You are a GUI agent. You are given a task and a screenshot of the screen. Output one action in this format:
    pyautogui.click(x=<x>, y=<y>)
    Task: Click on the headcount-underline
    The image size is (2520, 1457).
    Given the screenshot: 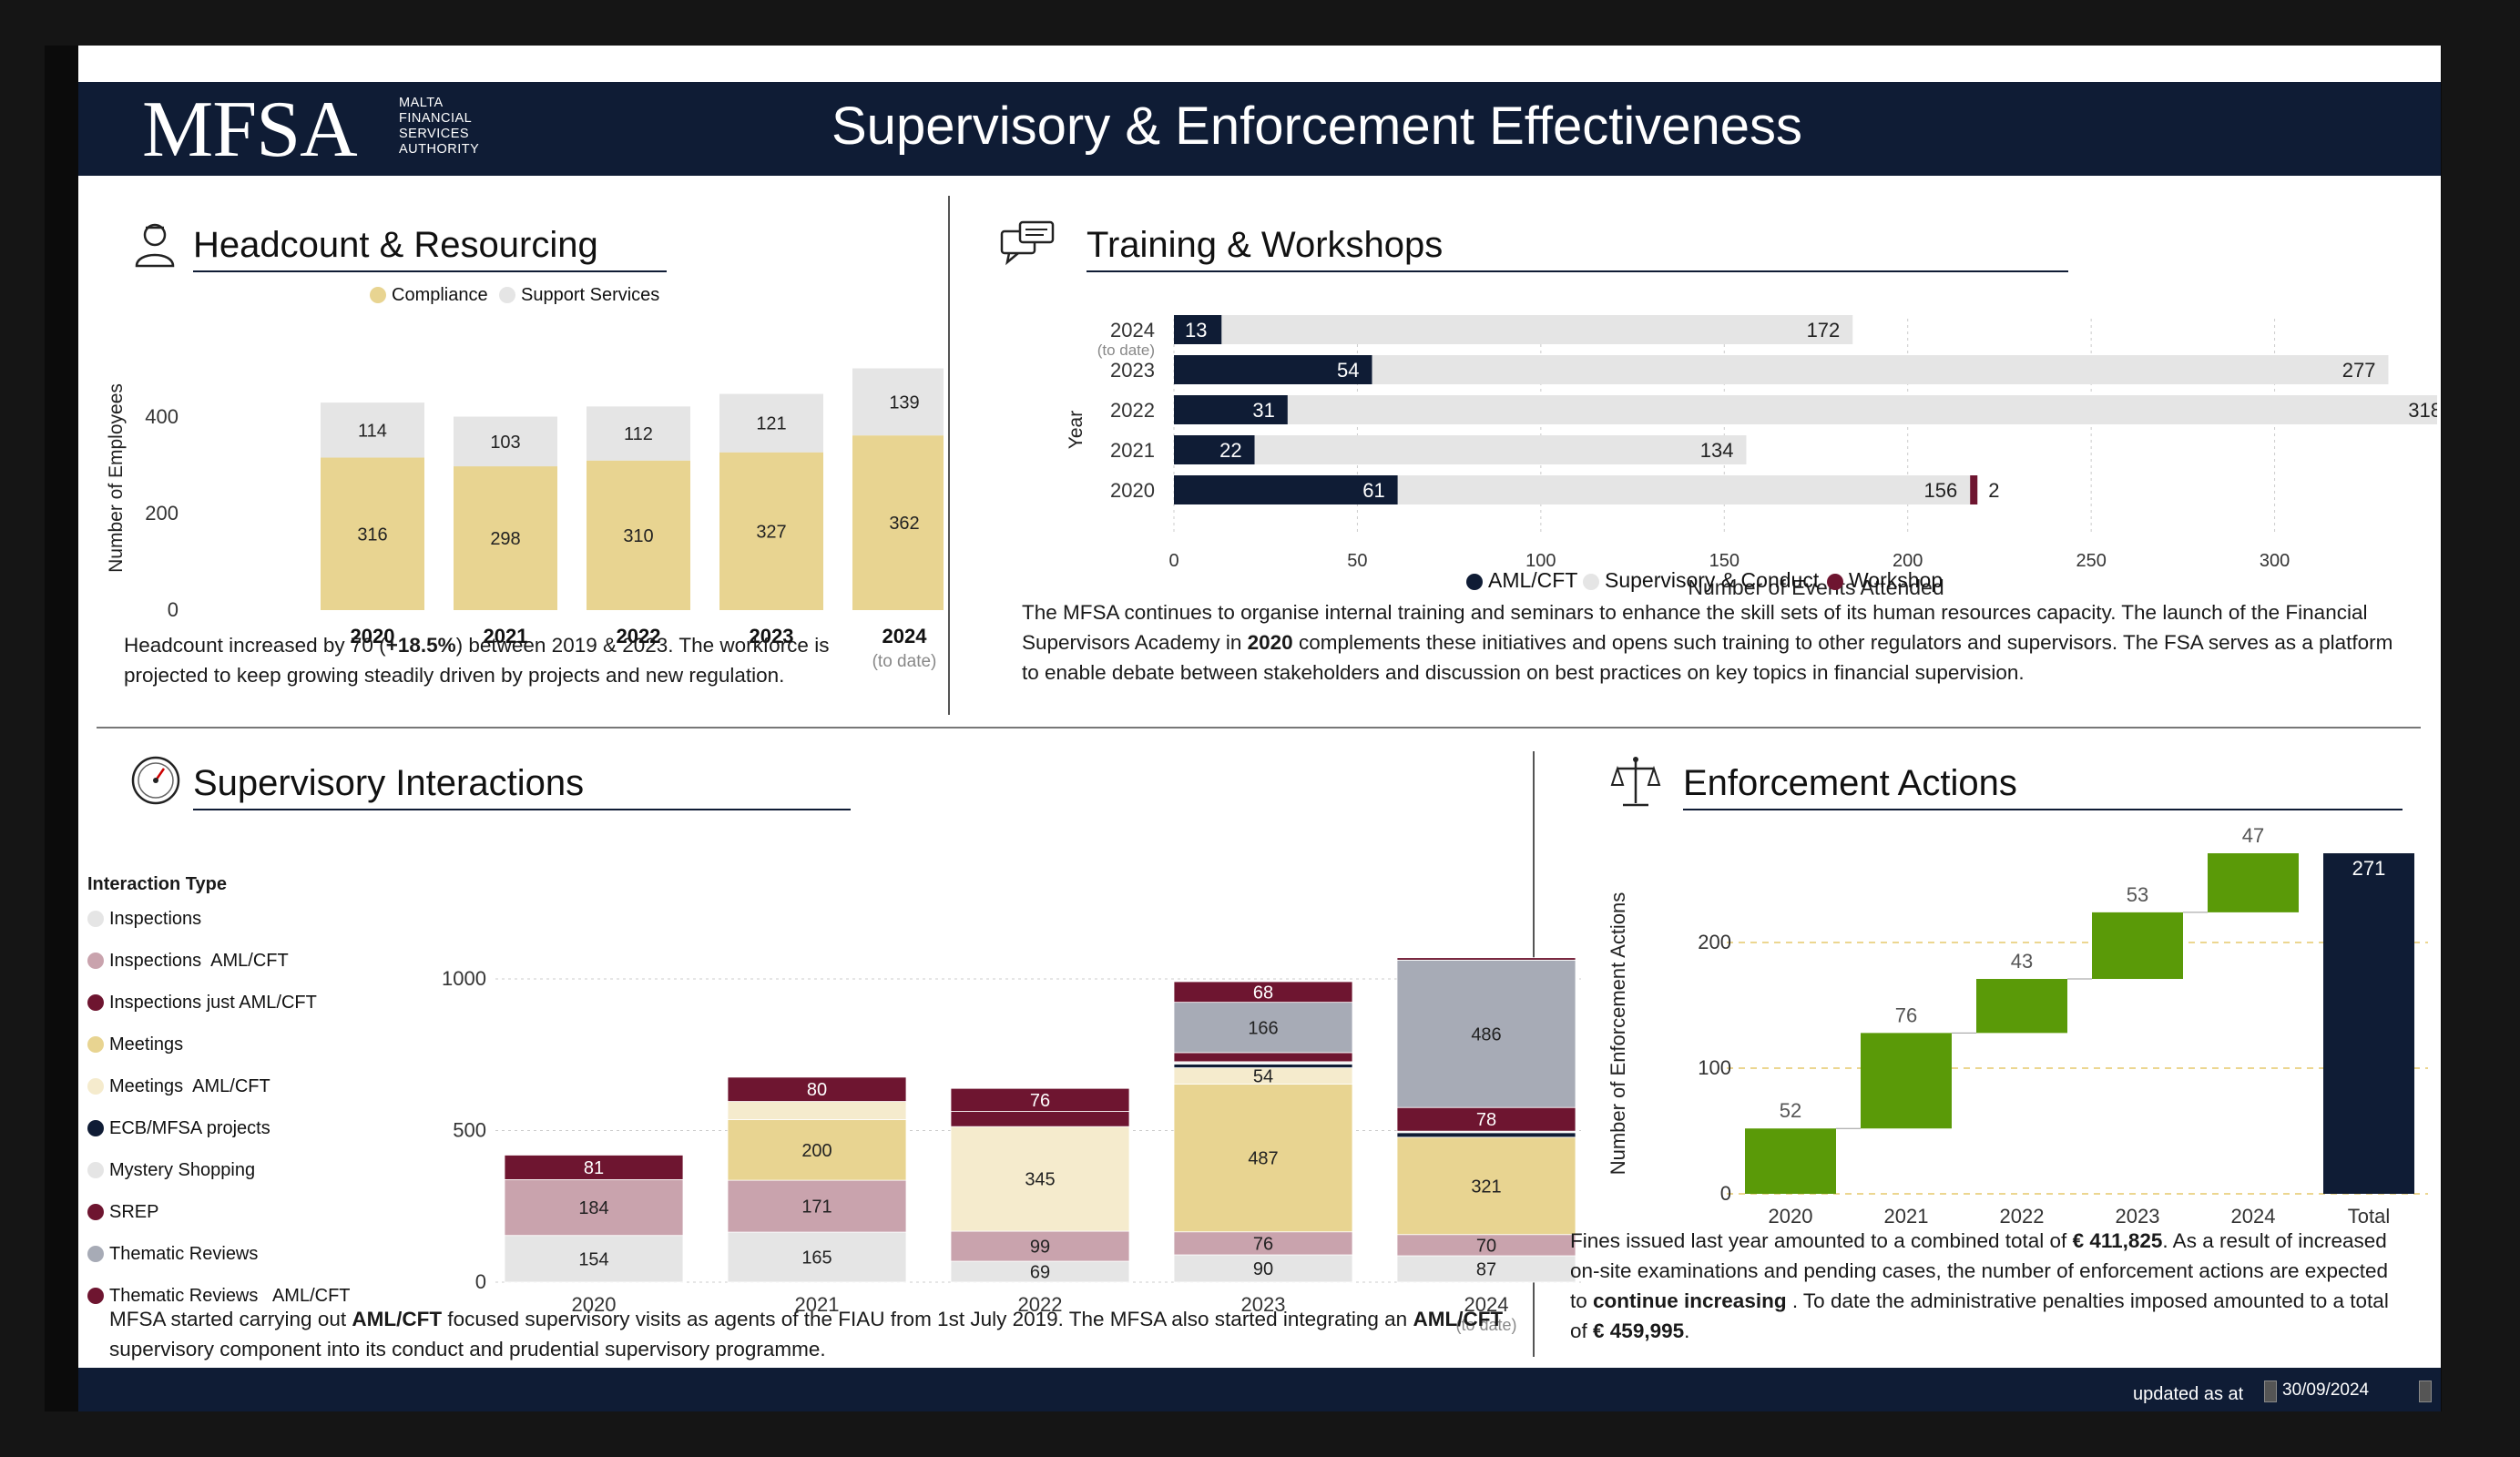 What is the action you would take?
    pyautogui.click(x=430, y=271)
    